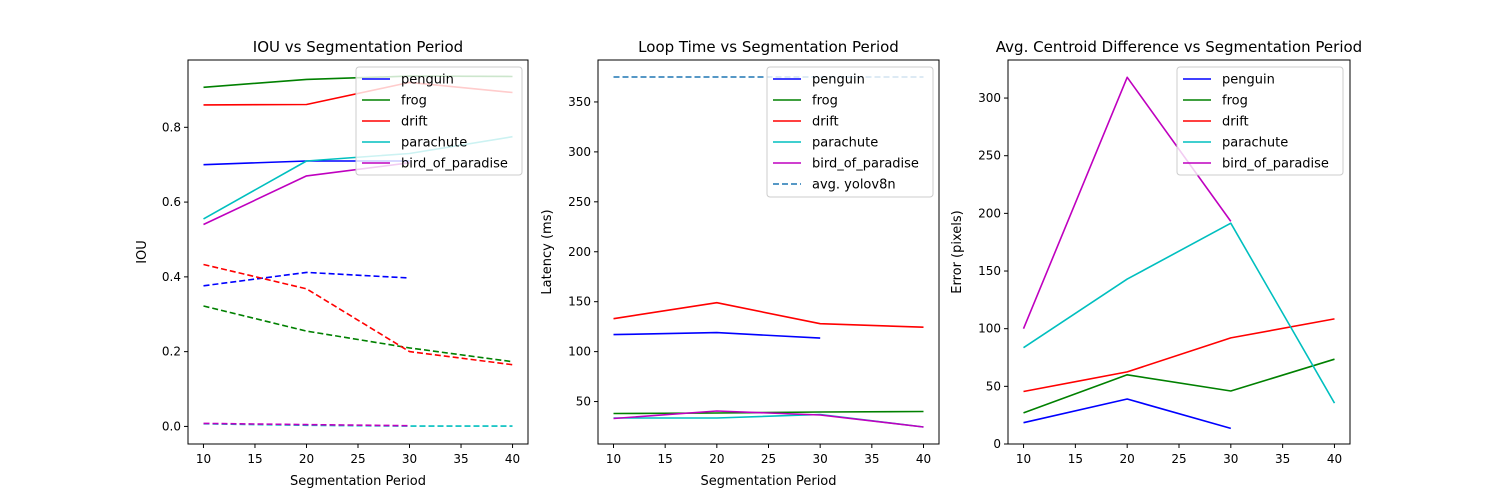  I want to click on y-tick-label: 0.0, so click(171, 426).